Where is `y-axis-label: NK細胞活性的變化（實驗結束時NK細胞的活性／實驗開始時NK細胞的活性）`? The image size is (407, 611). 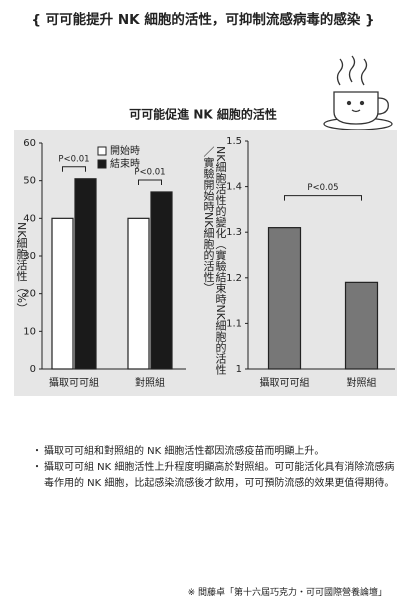
y-axis-label: NK細胞活性的變化（實驗結束時NK細胞的活性／實驗開始時NK細胞的活性） is located at coordinates (214, 260).